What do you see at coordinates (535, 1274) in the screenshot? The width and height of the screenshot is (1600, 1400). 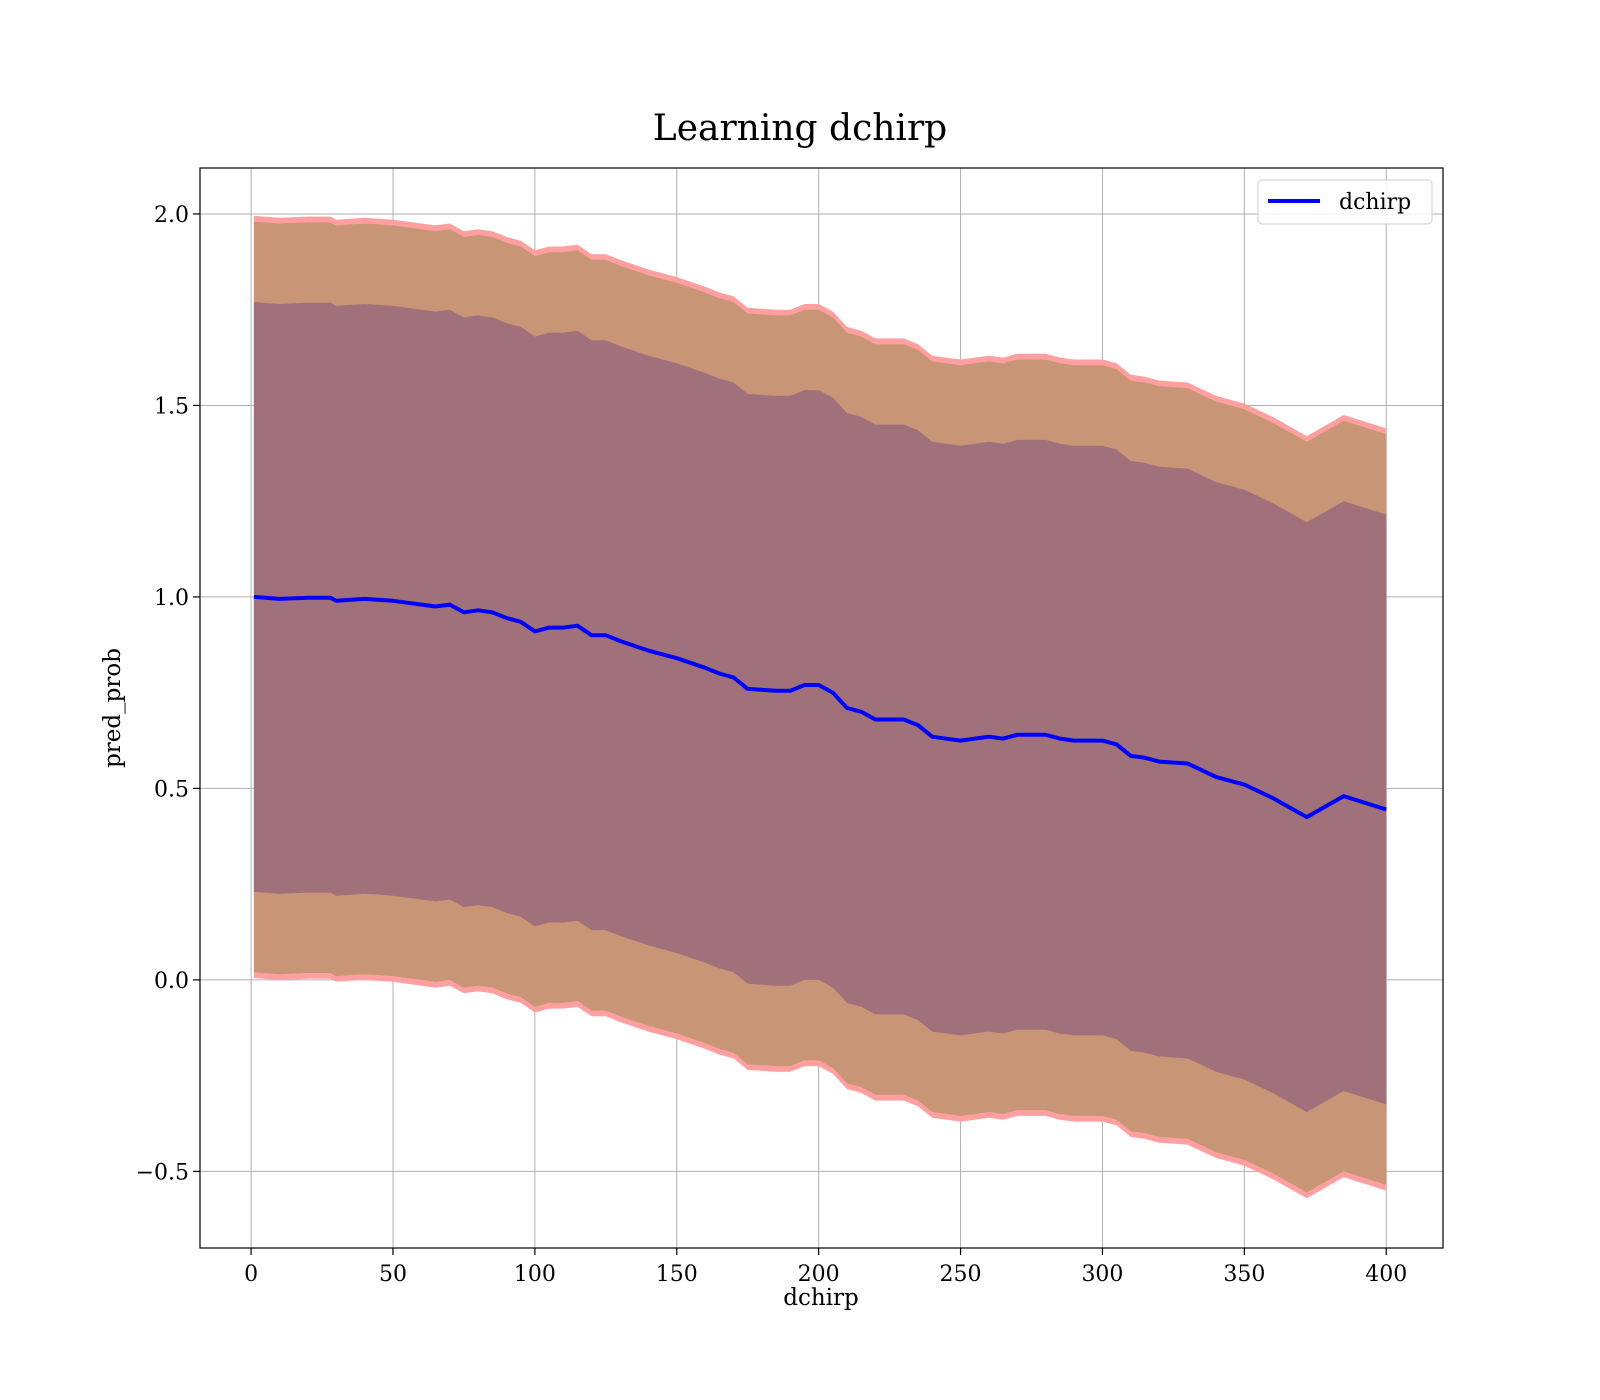 I see `x-tick-label: 100` at bounding box center [535, 1274].